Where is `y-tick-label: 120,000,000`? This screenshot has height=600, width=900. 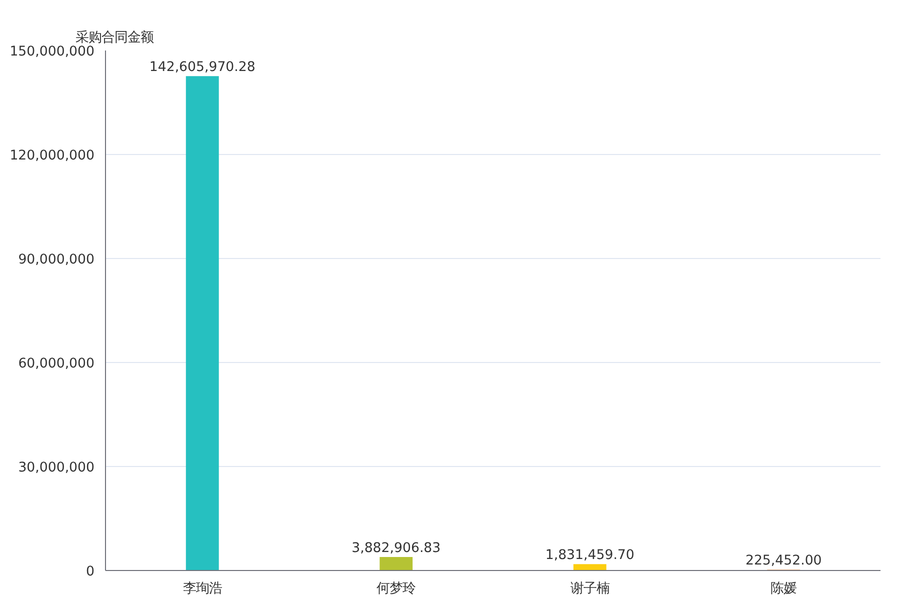
y-tick-label: 120,000,000 is located at coordinates (52, 156).